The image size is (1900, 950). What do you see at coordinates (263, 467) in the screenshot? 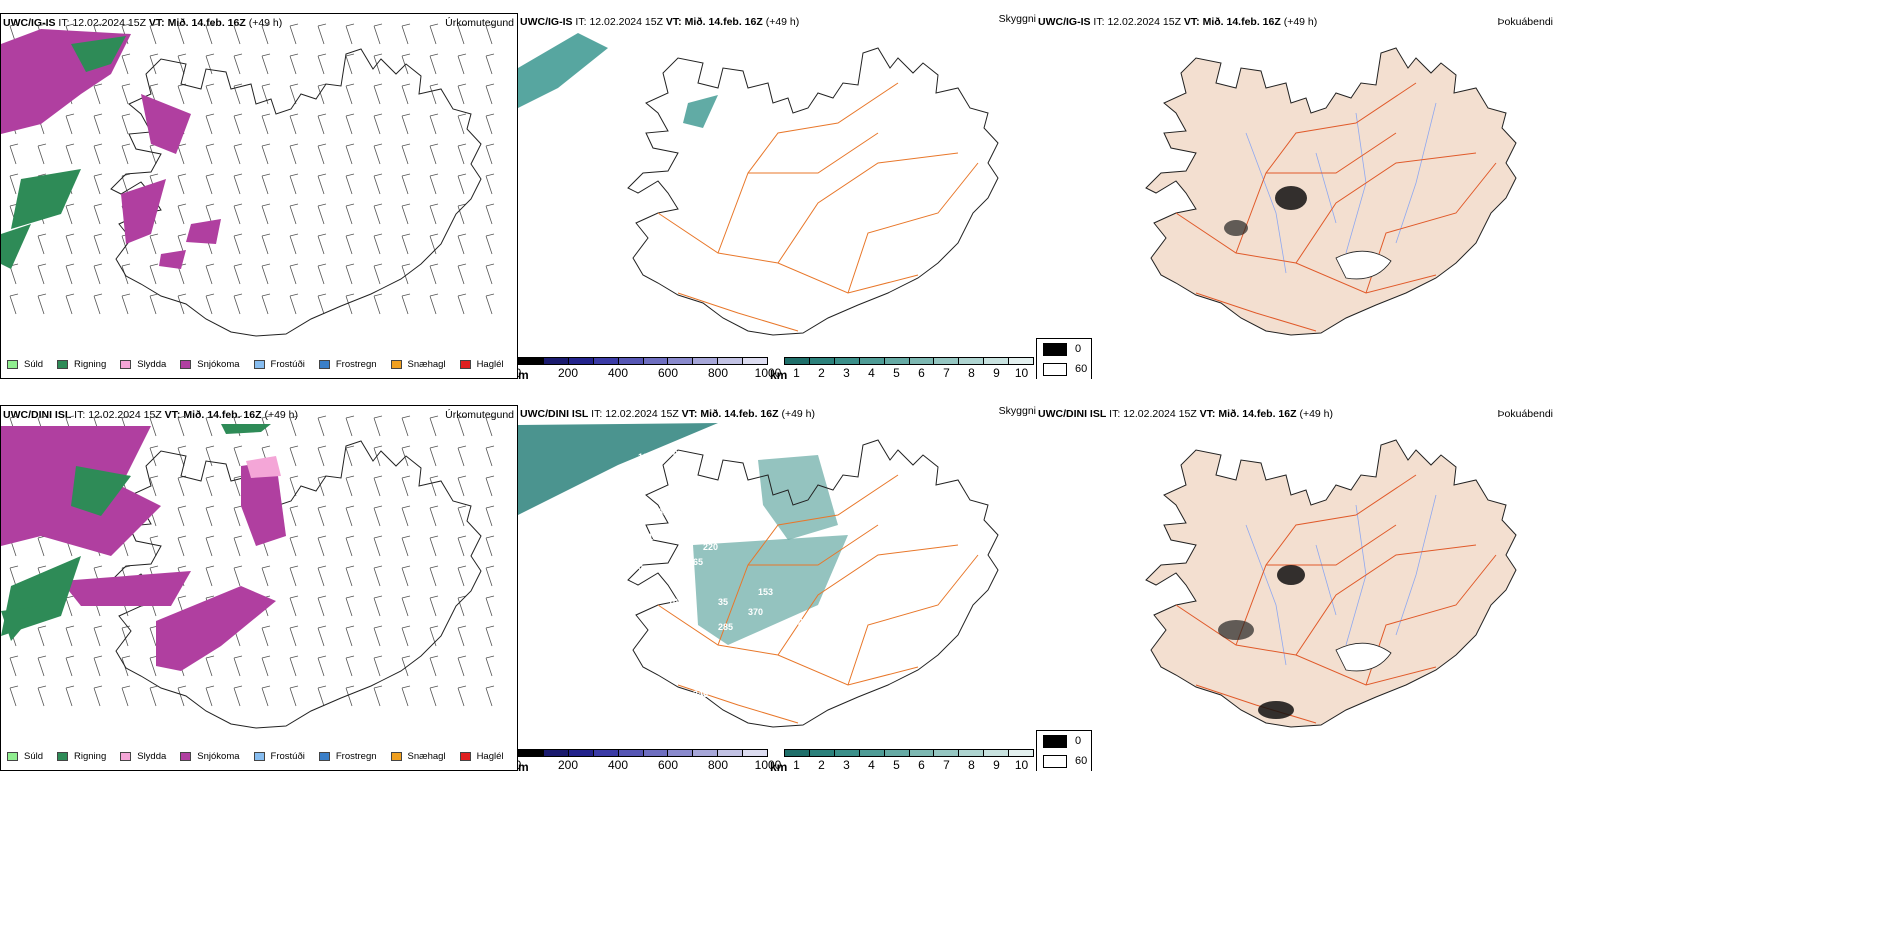
I see `slydda-area` at bounding box center [263, 467].